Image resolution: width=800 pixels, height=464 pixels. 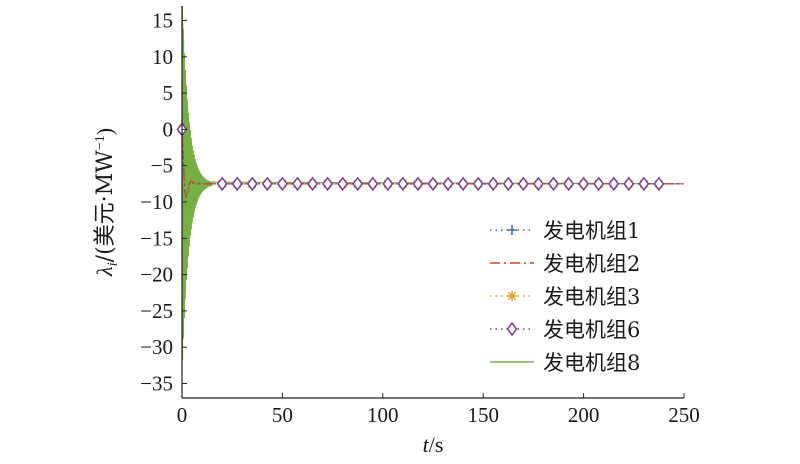 I want to click on y-tick-label: −35, so click(x=156, y=383).